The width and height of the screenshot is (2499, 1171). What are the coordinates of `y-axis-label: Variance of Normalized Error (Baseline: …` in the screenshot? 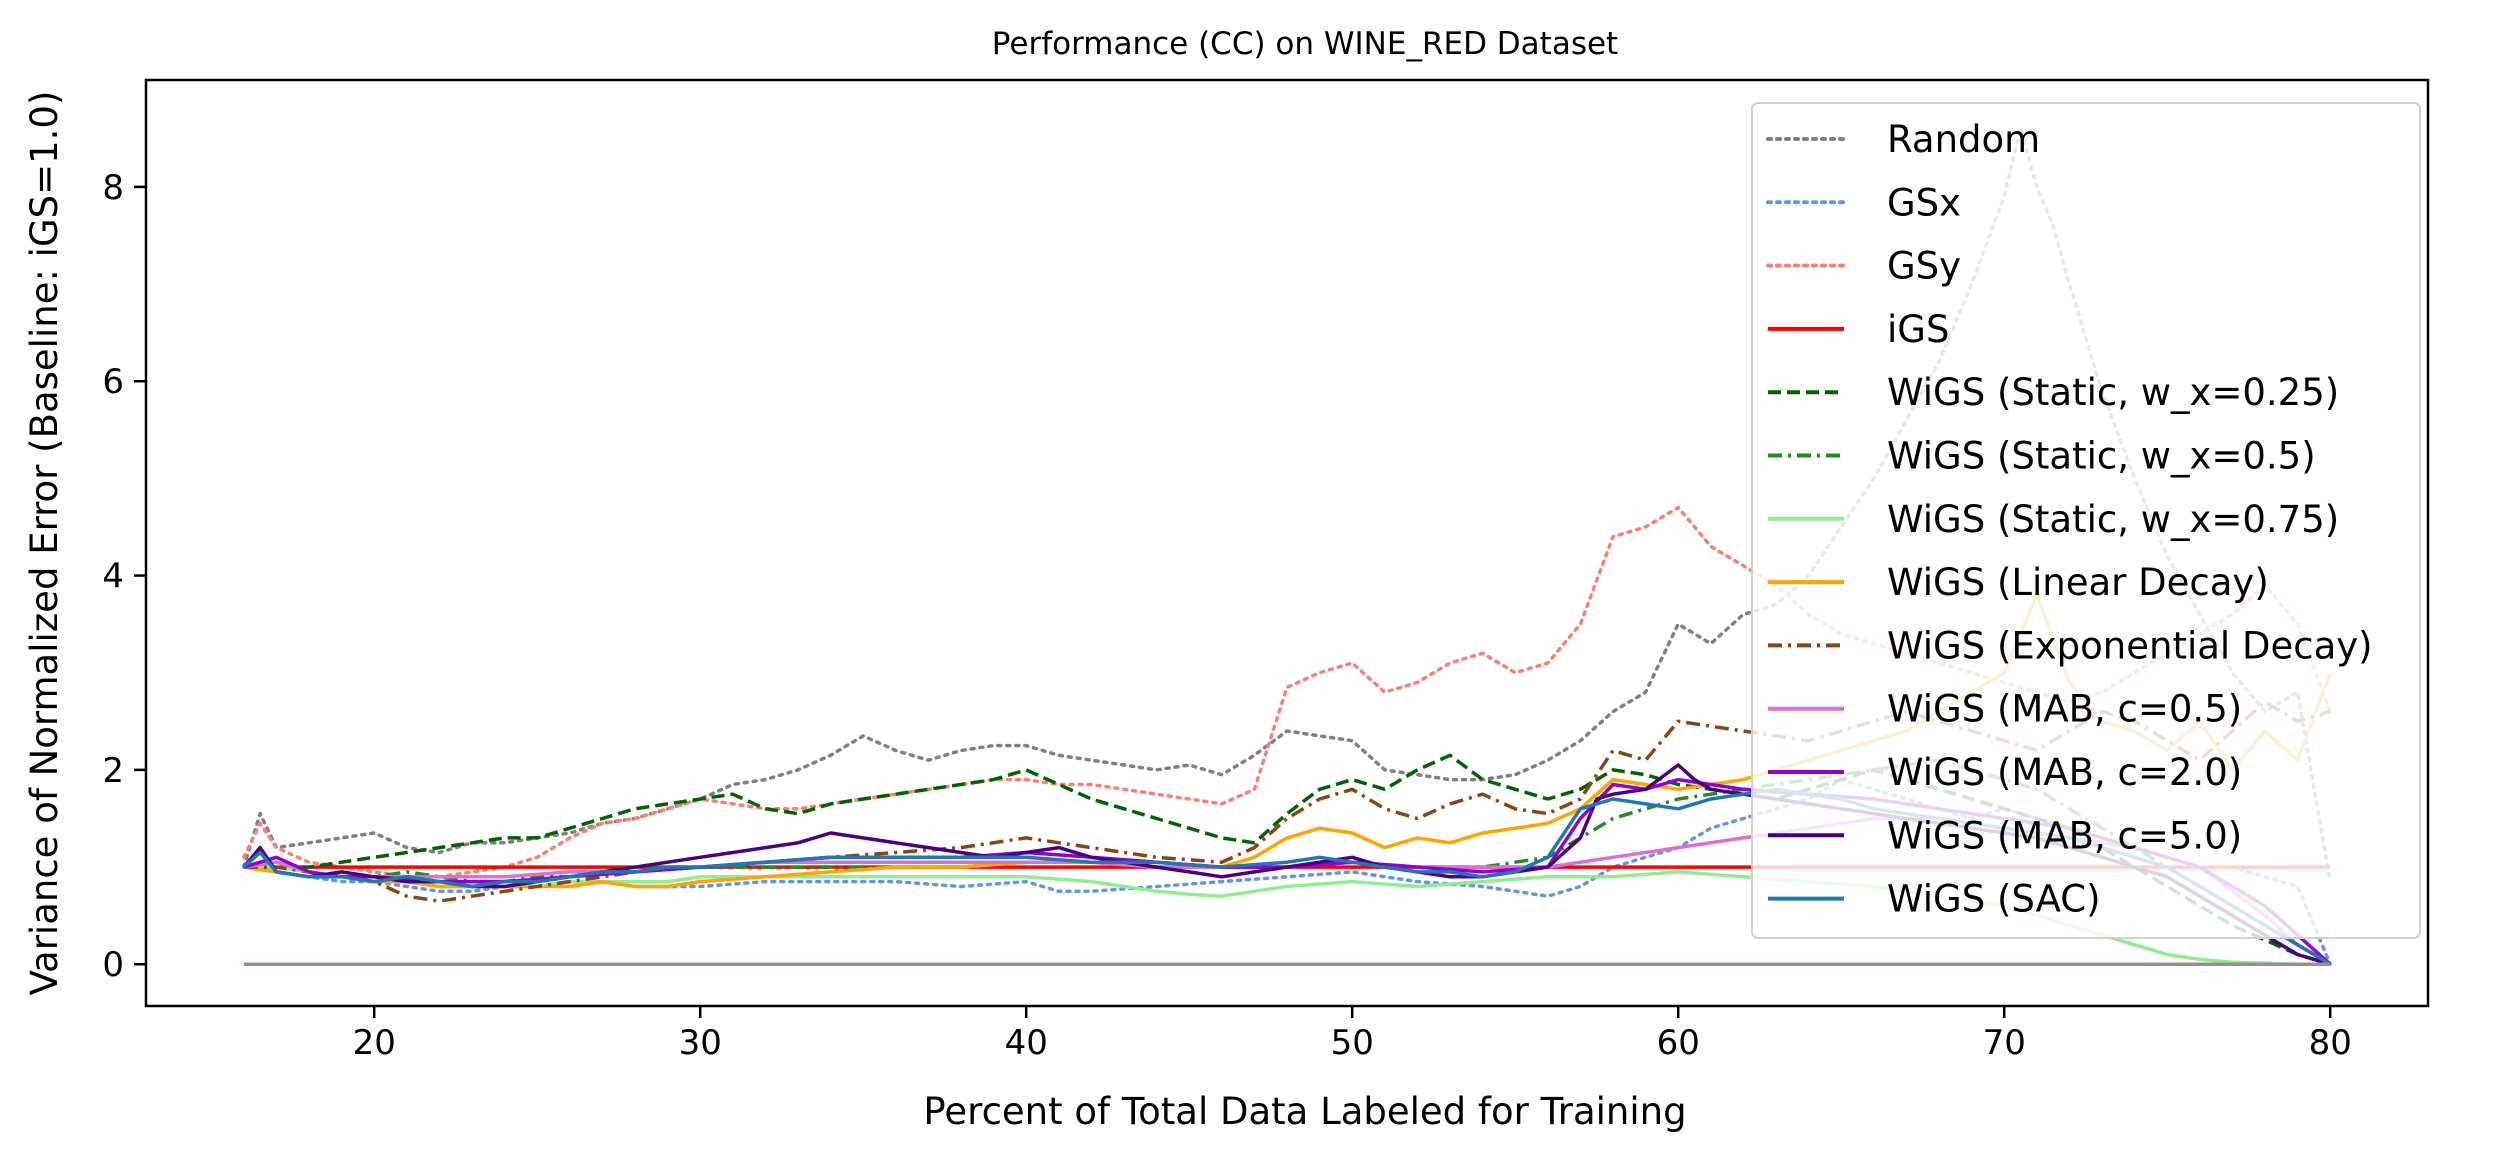 It's located at (44, 543).